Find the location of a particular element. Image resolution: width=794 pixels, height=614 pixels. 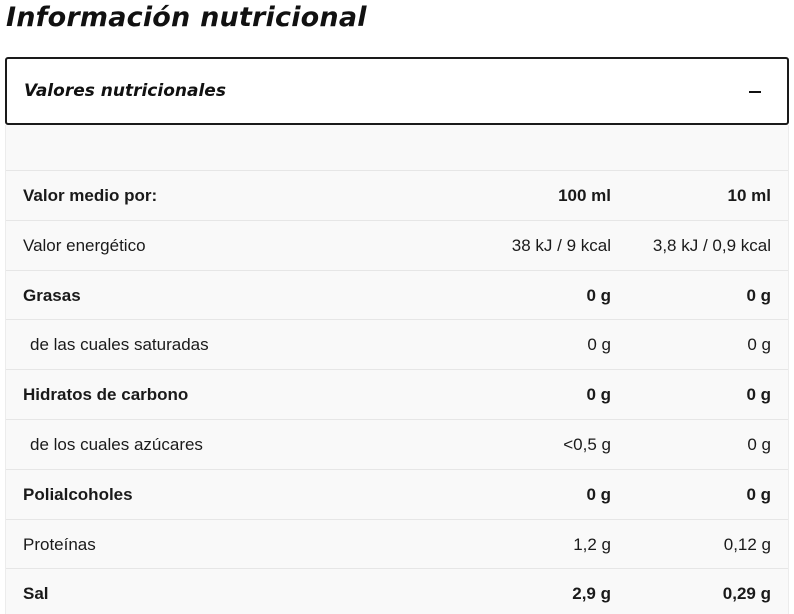

table-row: Hidratos de carbono 0 g 0 g is located at coordinates (397, 395).